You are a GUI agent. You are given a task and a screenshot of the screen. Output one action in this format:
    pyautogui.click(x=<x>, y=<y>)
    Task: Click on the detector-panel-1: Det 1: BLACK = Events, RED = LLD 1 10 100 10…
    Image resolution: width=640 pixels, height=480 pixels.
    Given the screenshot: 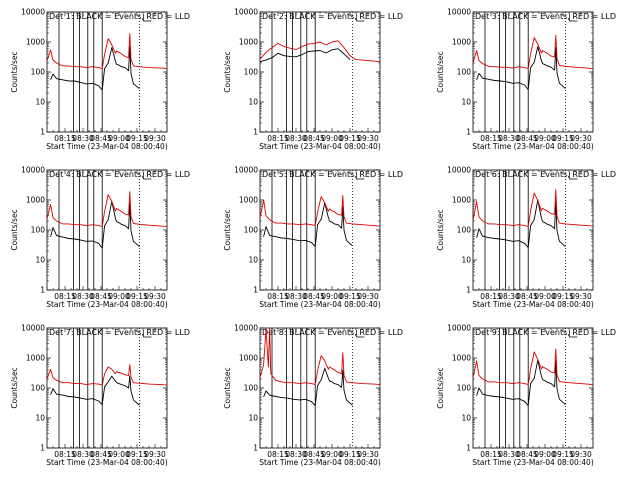 What is the action you would take?
    pyautogui.click(x=100, y=80)
    